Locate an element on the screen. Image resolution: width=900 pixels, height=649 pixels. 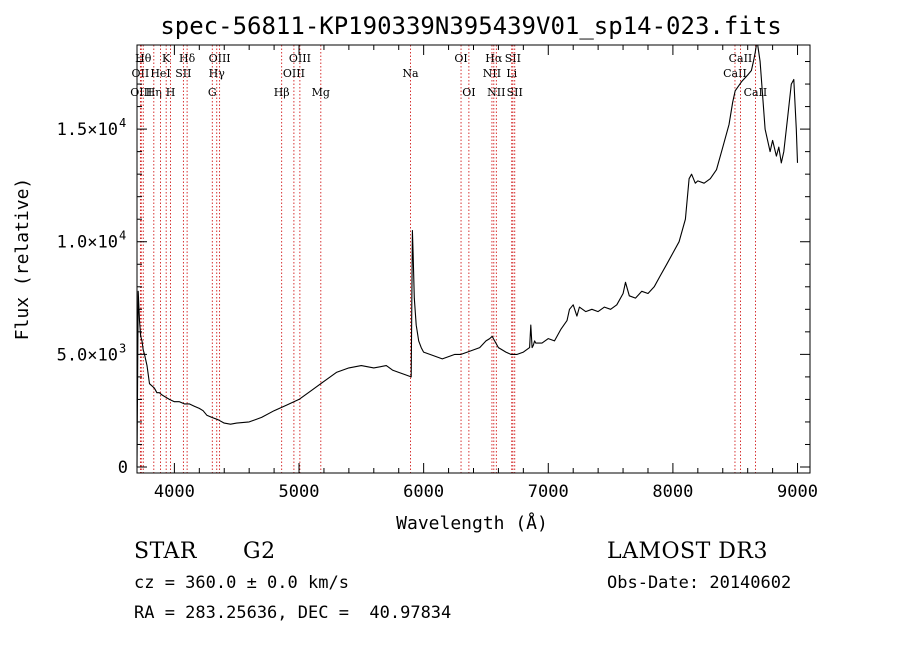
line-label-24: SII is located at coordinates (515, 92).